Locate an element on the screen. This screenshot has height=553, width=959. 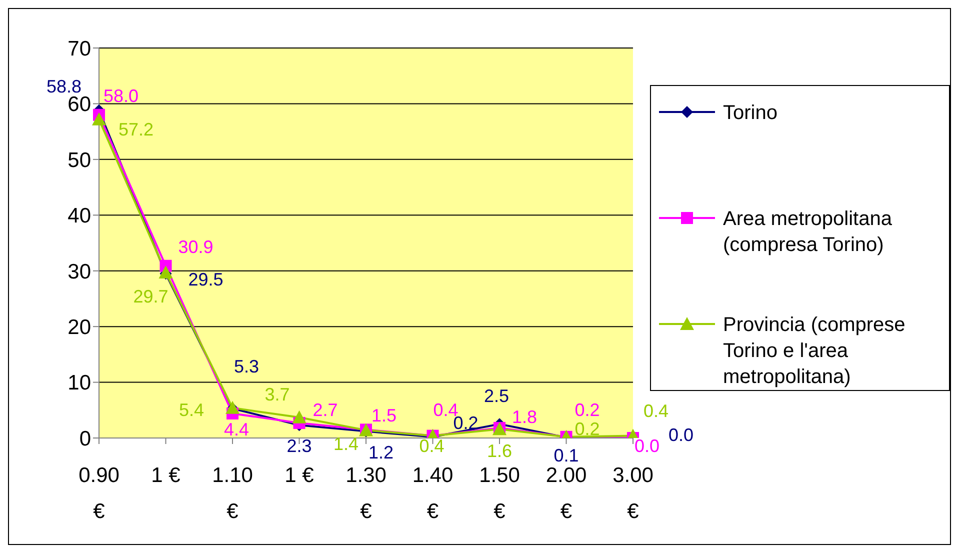
data-label: 1.8 is located at coordinates (525, 416).